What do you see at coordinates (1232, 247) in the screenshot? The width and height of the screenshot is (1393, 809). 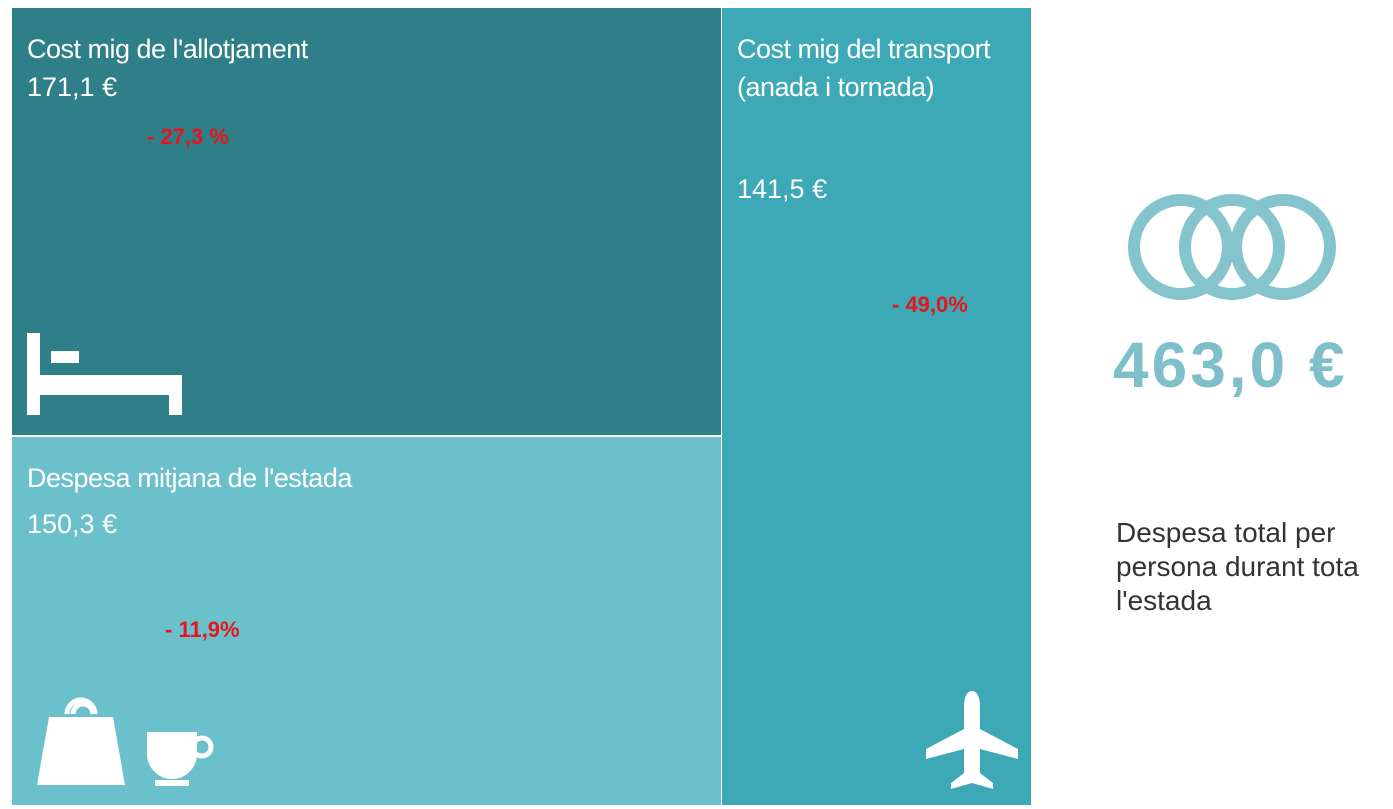 I see `coins-icon` at bounding box center [1232, 247].